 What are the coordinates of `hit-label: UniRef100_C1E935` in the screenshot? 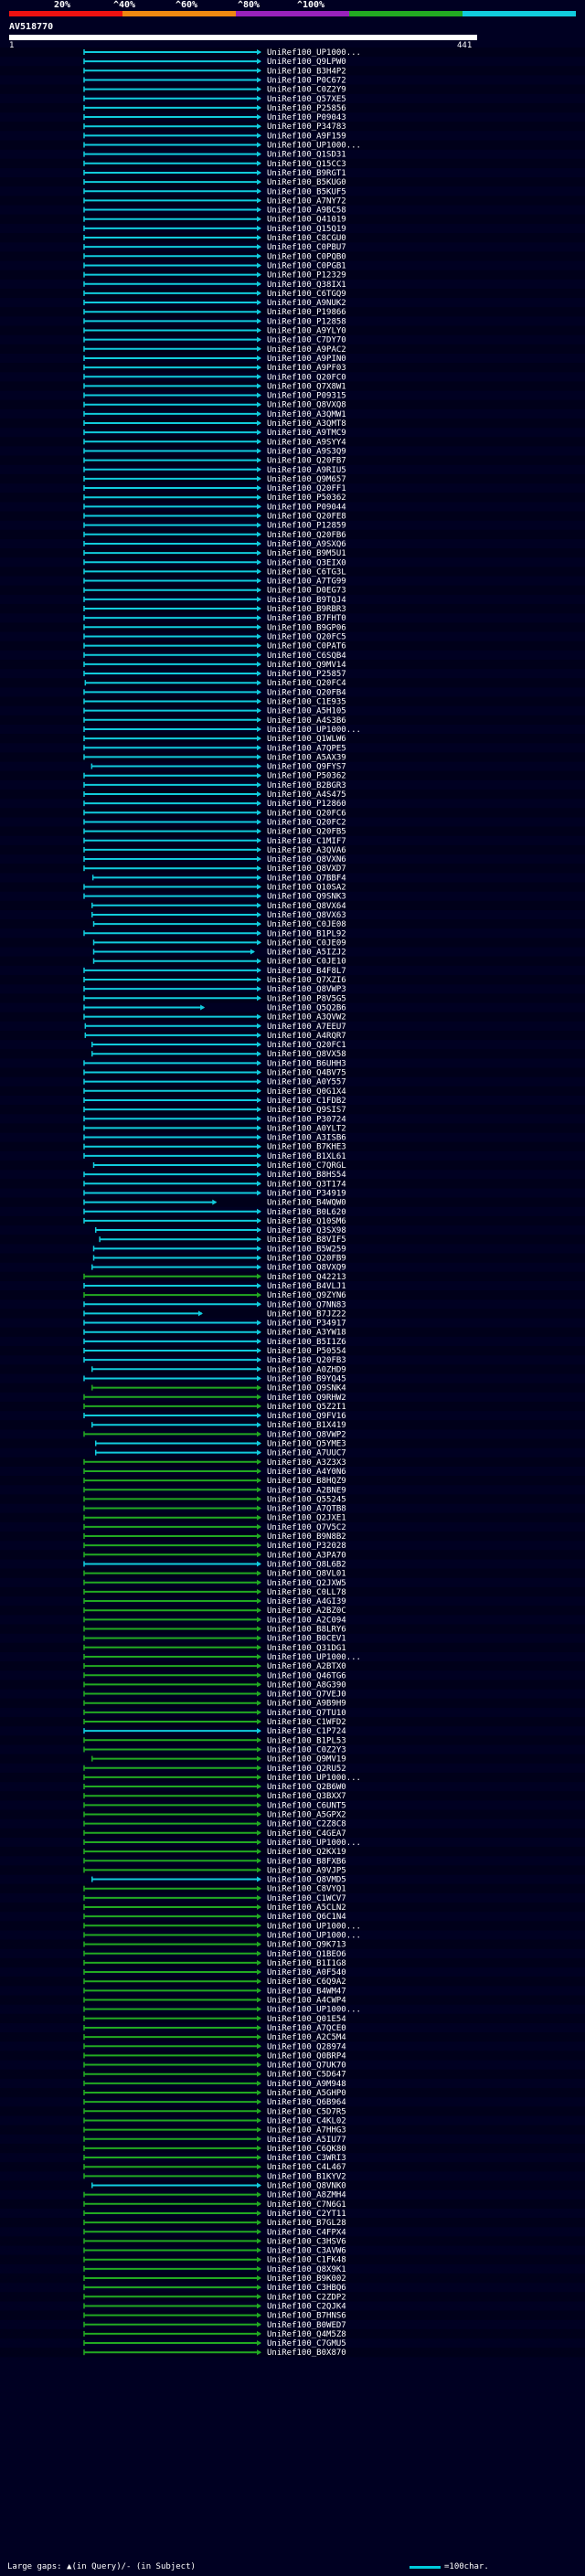 It's located at (307, 702).